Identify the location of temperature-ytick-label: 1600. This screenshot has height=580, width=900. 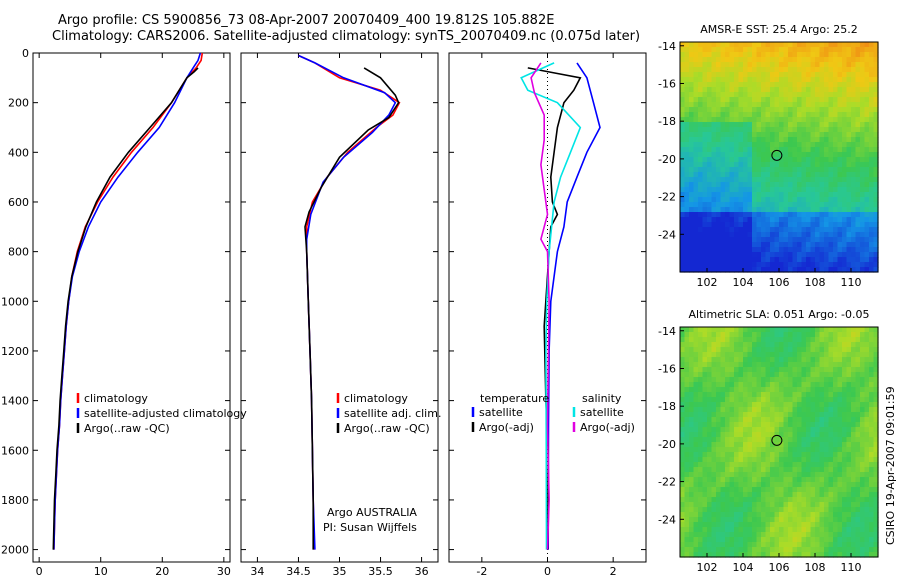
(15, 450).